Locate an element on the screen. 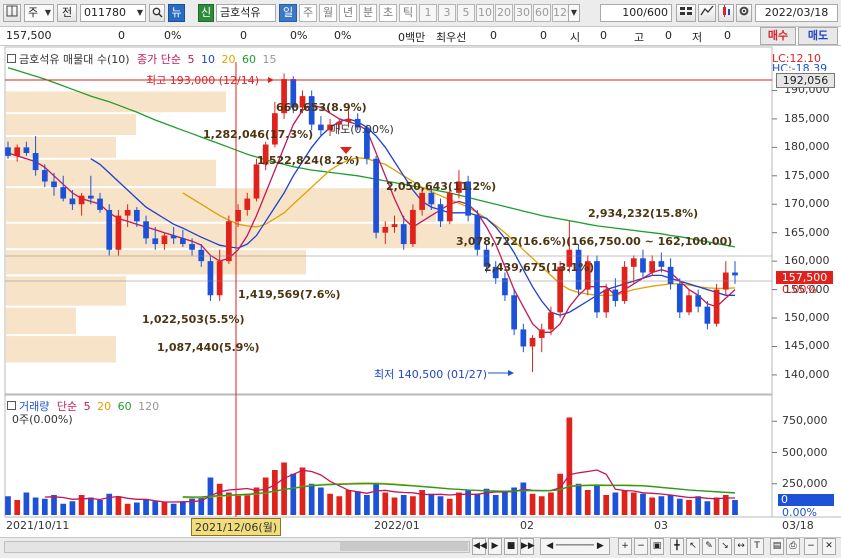 The image size is (841, 558). interval-tab-1: 1 is located at coordinates (428, 13).